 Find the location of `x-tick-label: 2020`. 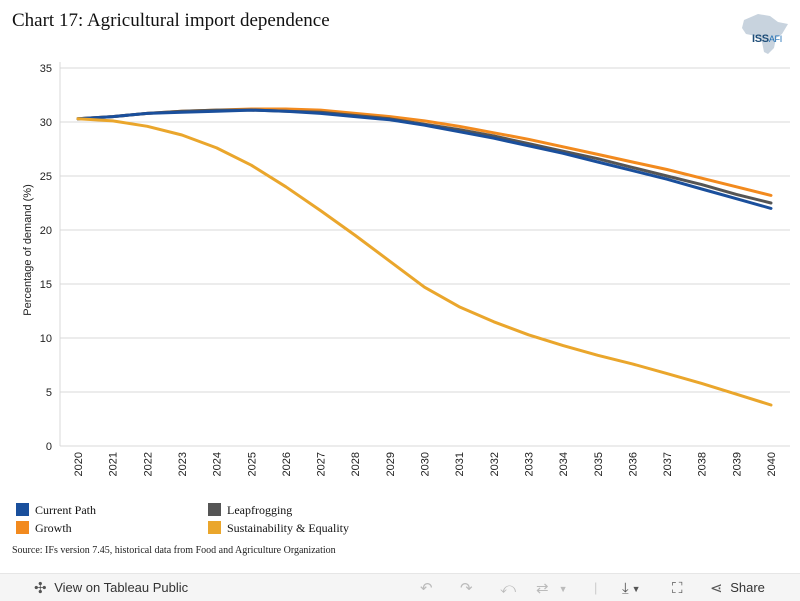

x-tick-label: 2020 is located at coordinates (79, 464).